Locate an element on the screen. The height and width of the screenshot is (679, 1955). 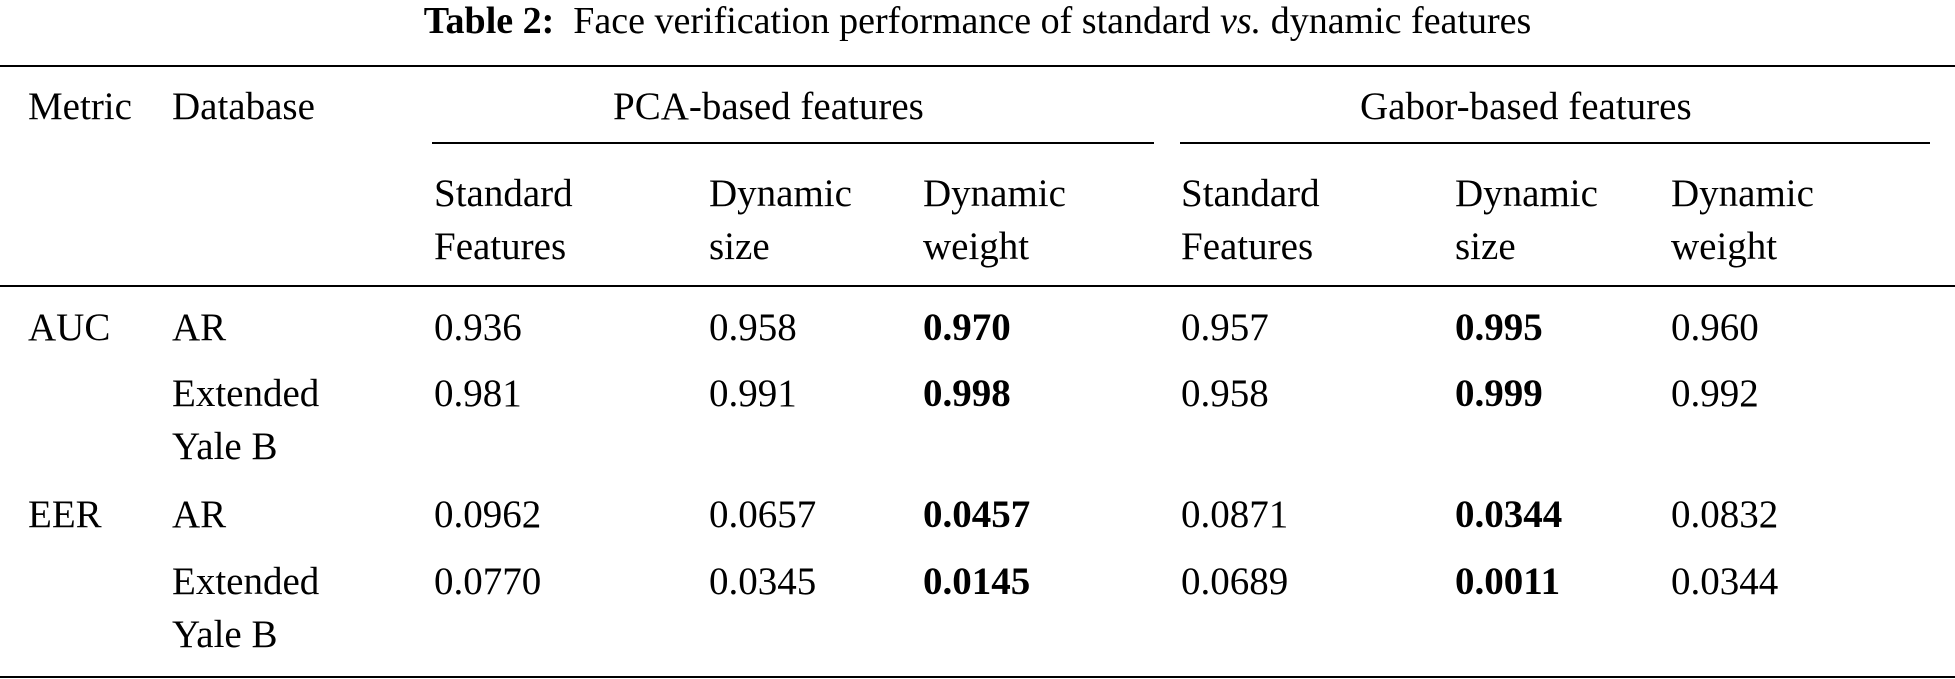
subheader-gabor-standard-line-1: Standard is located at coordinates (1250, 193).